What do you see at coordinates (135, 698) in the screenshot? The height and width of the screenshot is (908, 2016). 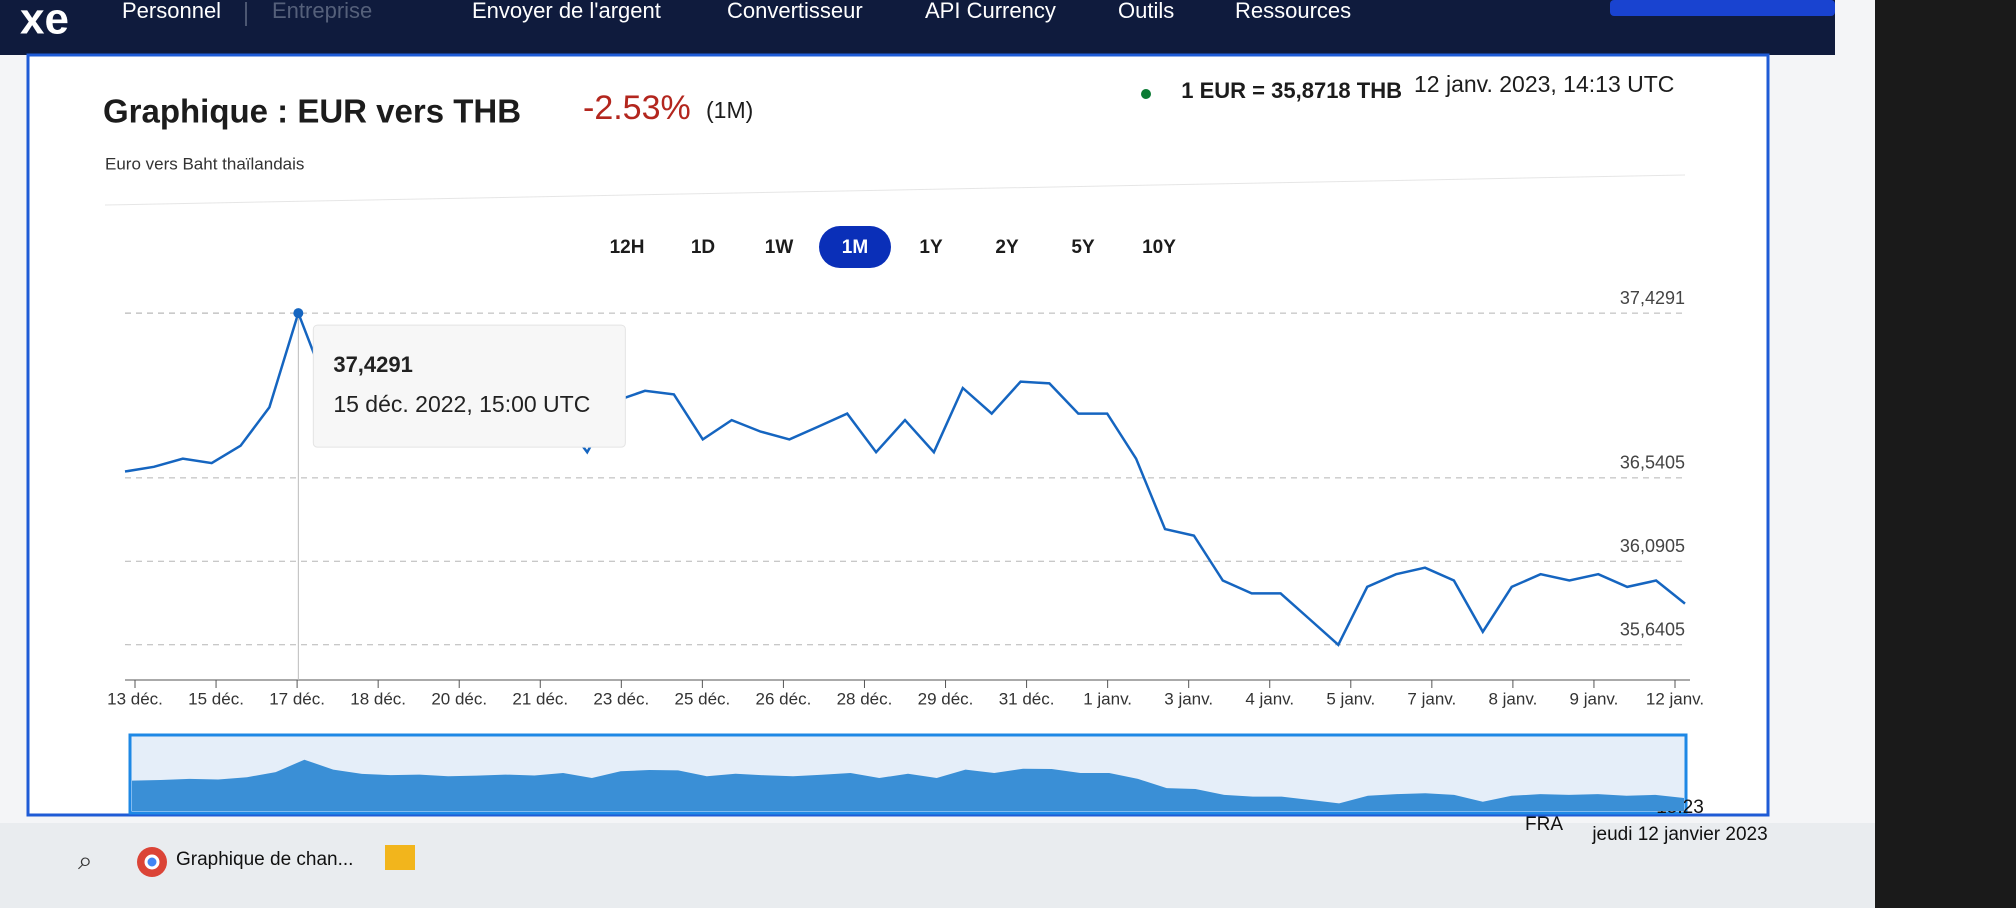 I see `x-tick-label: 13 déc.` at bounding box center [135, 698].